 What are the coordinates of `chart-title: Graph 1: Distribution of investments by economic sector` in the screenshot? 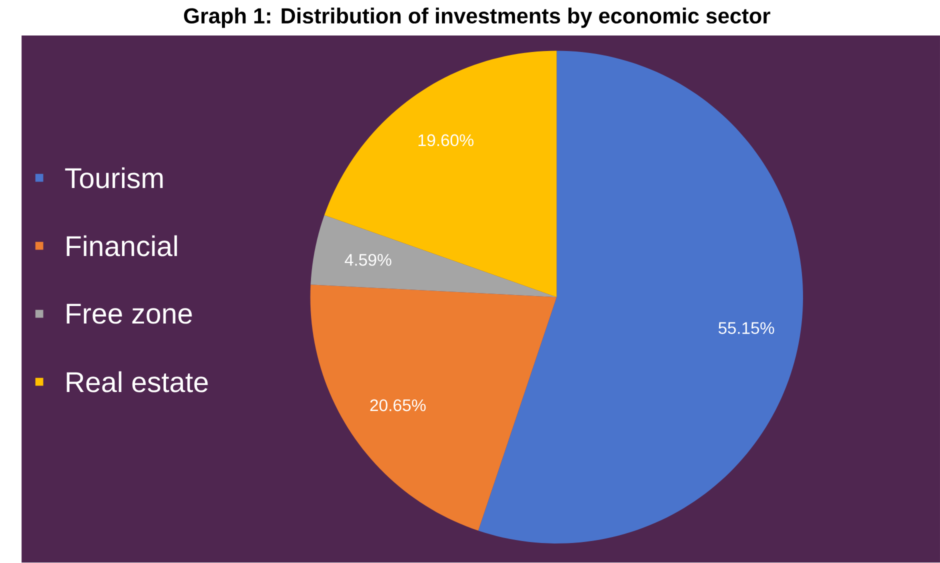 It's located at (477, 18).